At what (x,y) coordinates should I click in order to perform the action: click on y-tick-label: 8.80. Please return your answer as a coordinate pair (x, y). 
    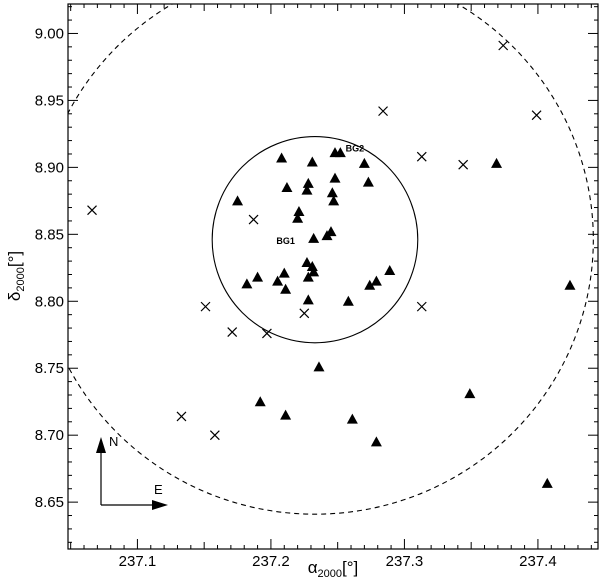
    Looking at the image, I should click on (49, 301).